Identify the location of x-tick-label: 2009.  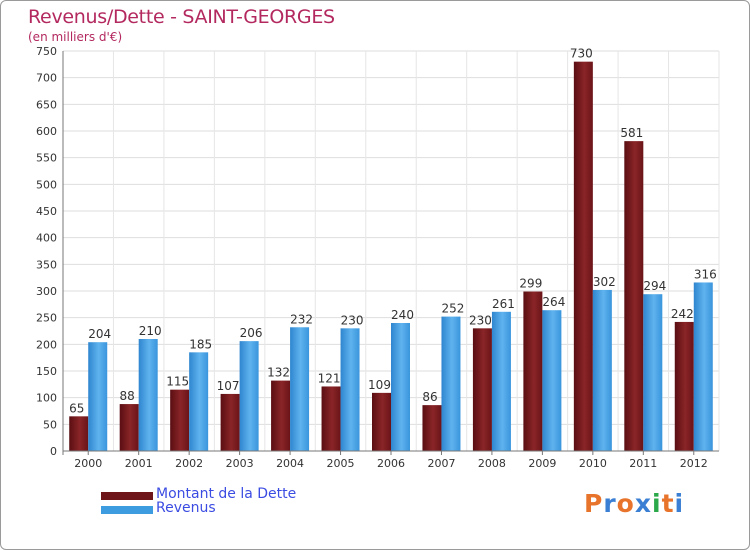
(542, 463).